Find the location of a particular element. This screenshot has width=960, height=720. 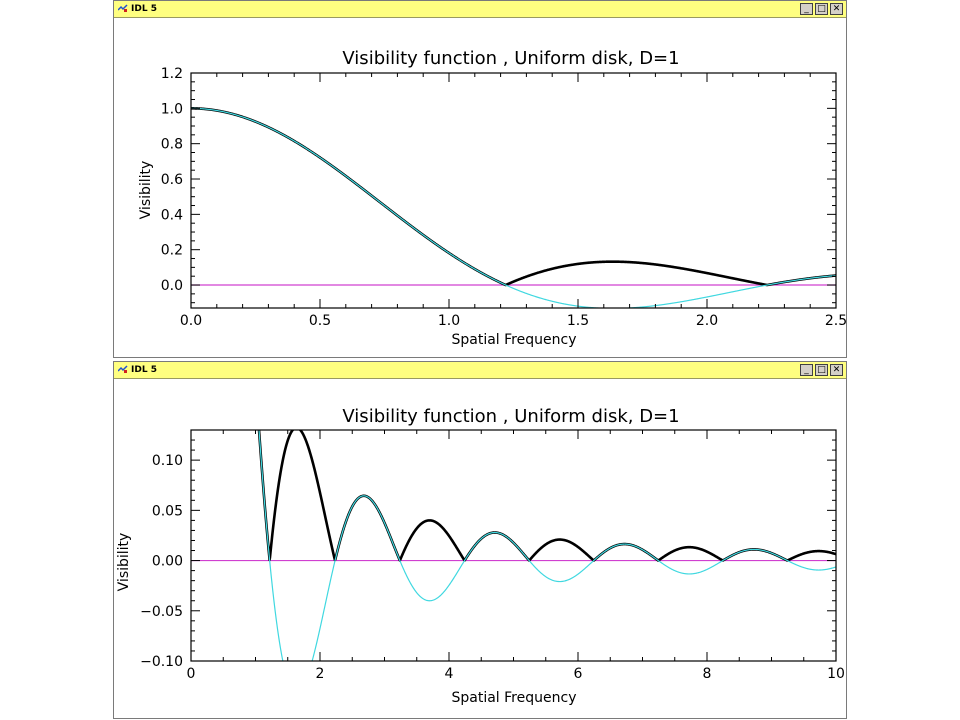

y-tick-label: 1.0 is located at coordinates (172, 109).